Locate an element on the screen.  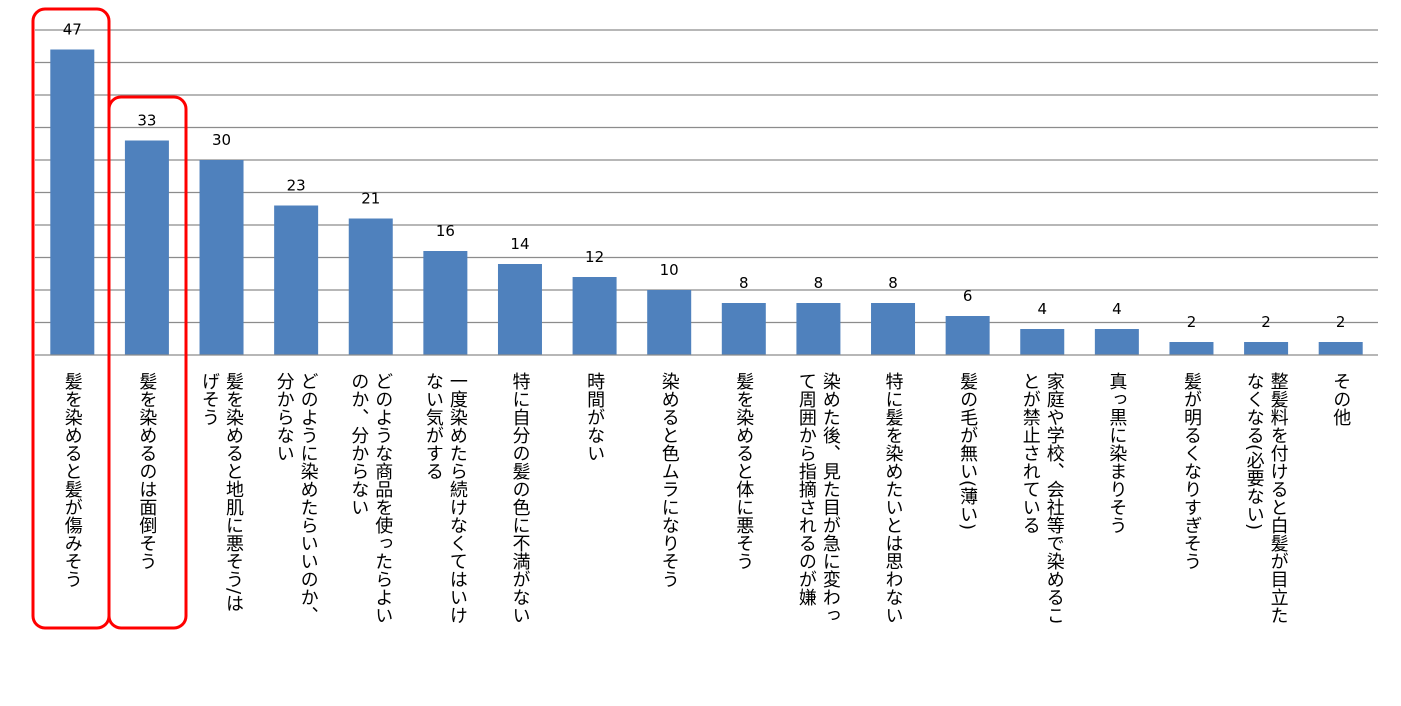
category-label: 染めると色ムラになりそう is located at coordinates (669, 480).